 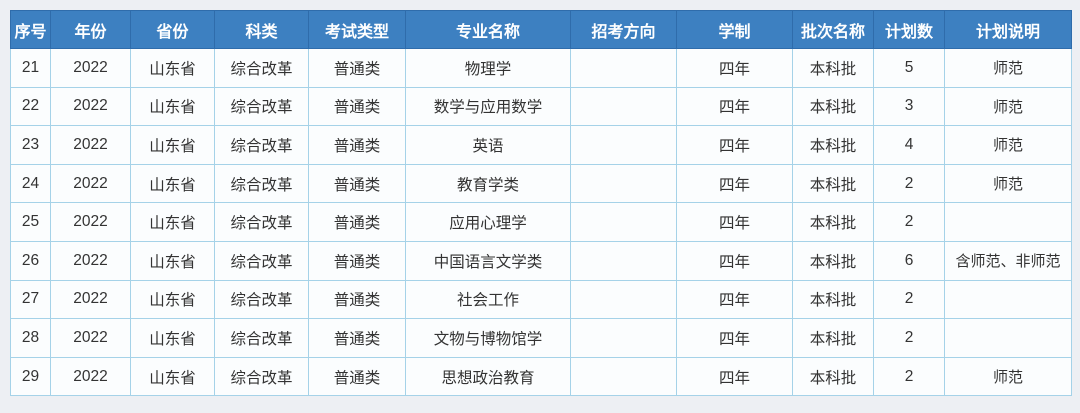 I want to click on header-province: 省份, so click(x=172, y=29).